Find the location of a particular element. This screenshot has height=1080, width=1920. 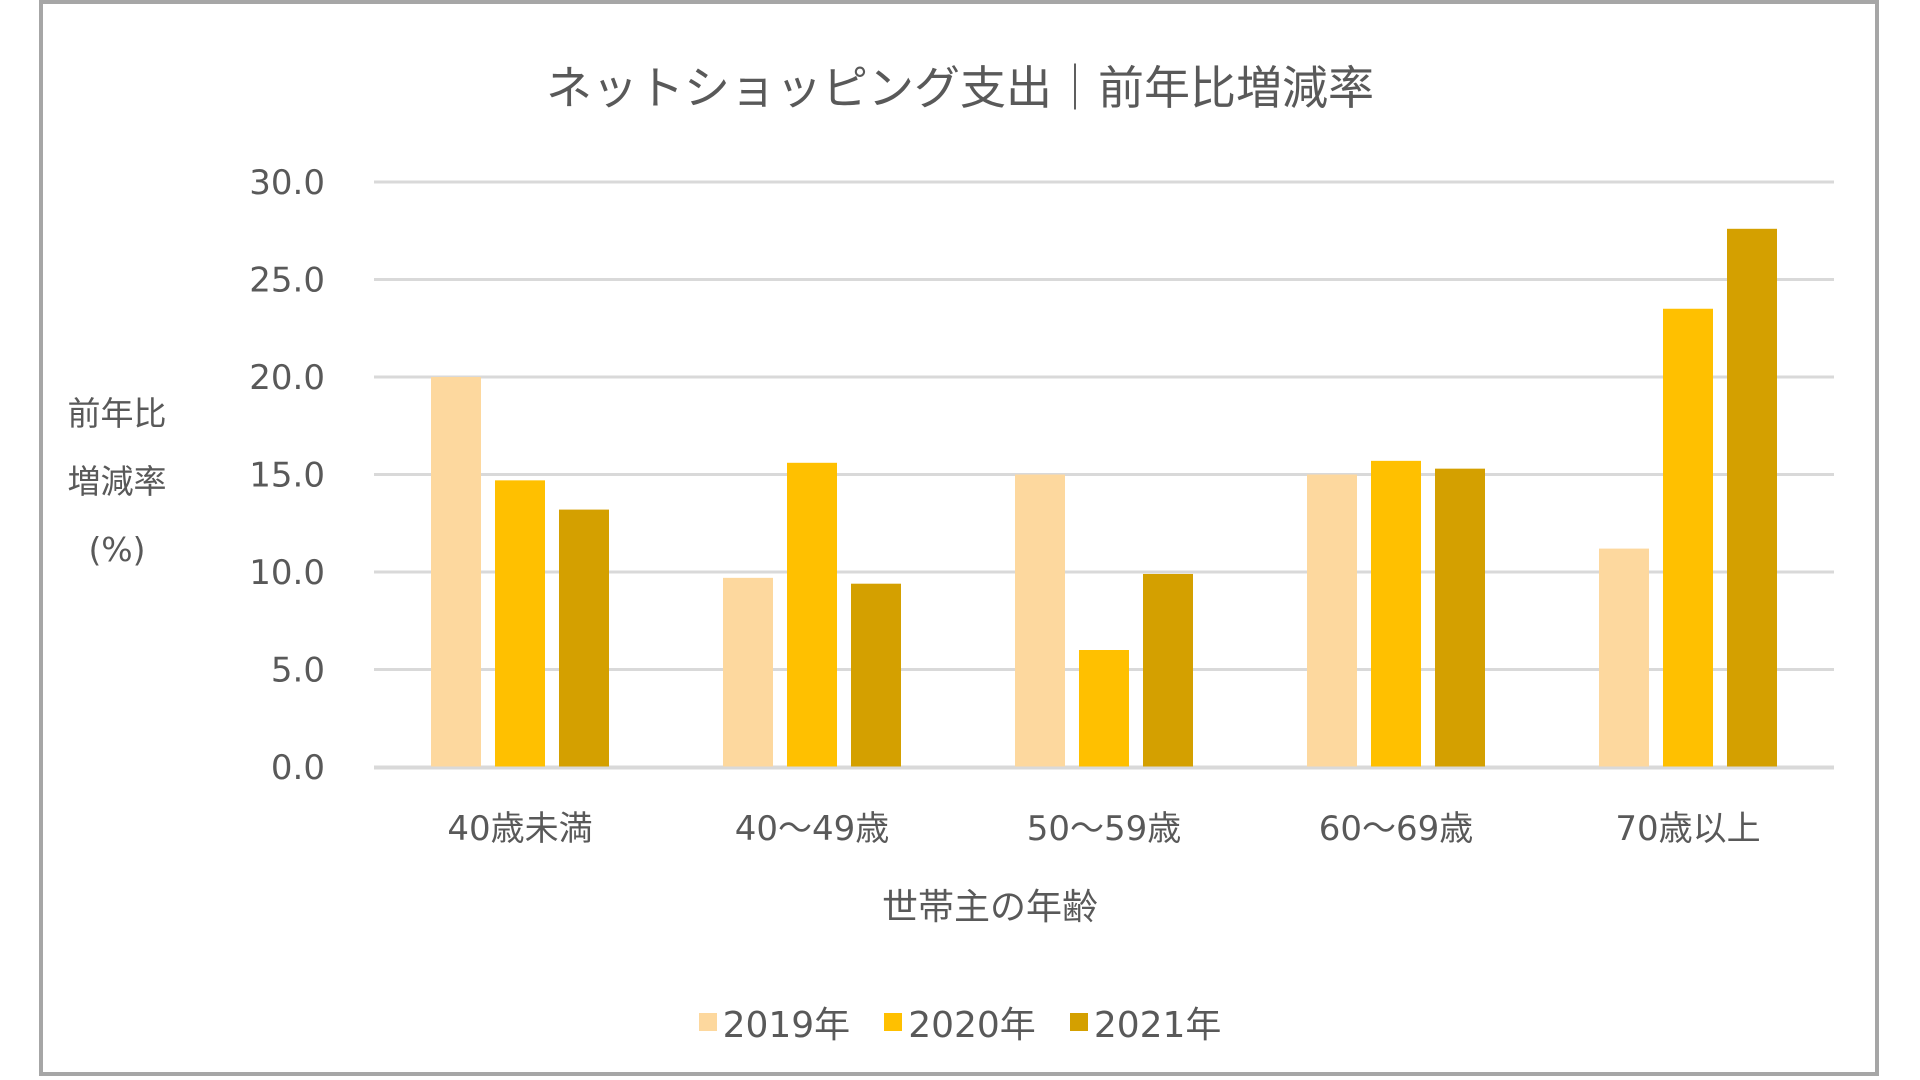

legend-item-2019: 2019年 is located at coordinates (774, 1022).